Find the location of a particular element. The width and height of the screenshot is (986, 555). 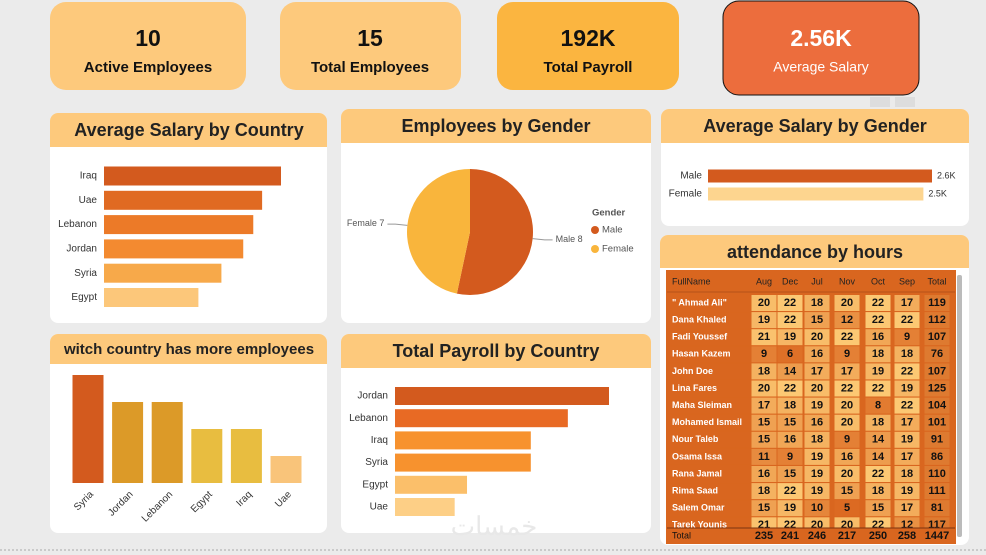

y-tick-label: Uae is located at coordinates (379, 507).